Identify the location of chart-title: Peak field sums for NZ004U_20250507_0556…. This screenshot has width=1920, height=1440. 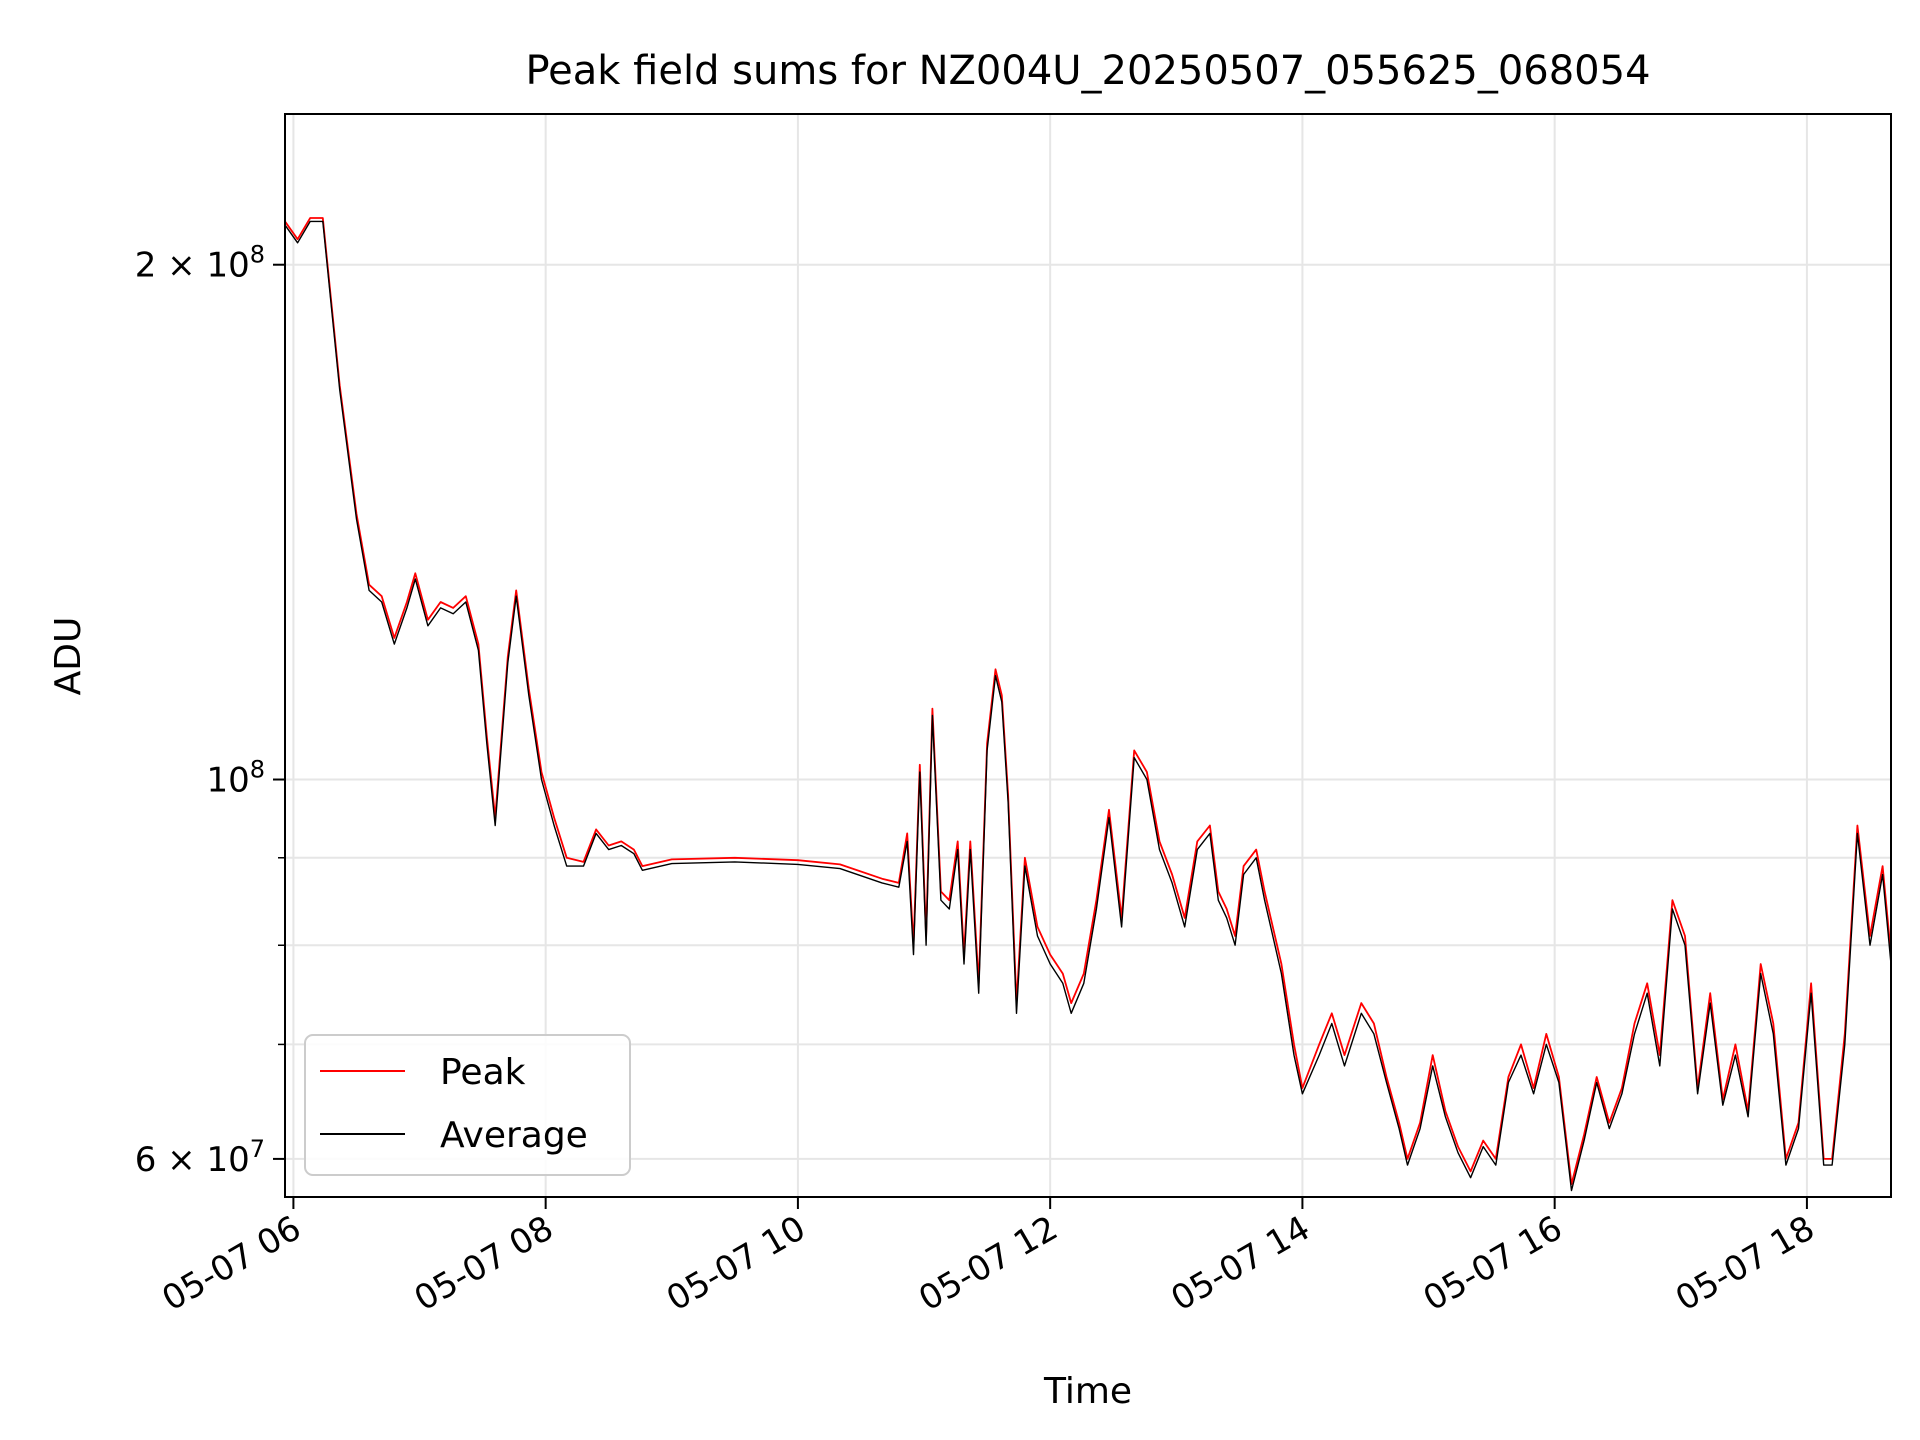
(1087, 71).